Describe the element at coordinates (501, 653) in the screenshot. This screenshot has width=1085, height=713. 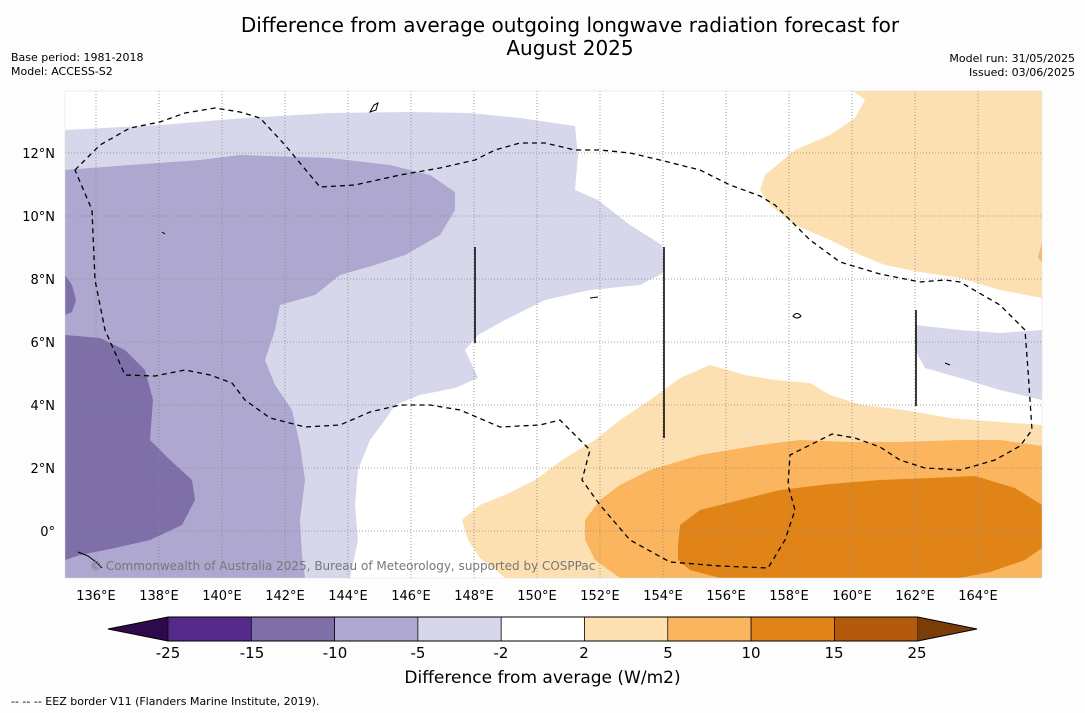
I see `colorbar-tick-label: -2` at that location.